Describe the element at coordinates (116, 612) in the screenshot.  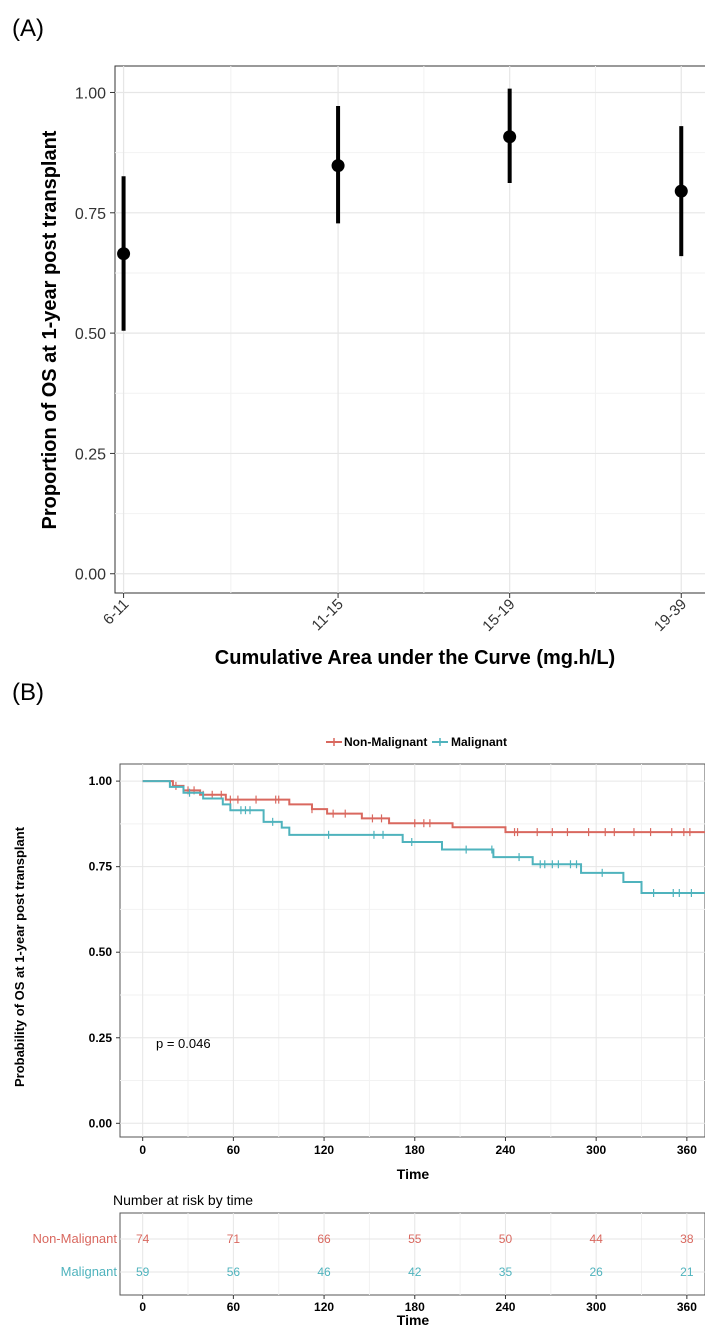
I see `x-tick-label: 6-11` at that location.